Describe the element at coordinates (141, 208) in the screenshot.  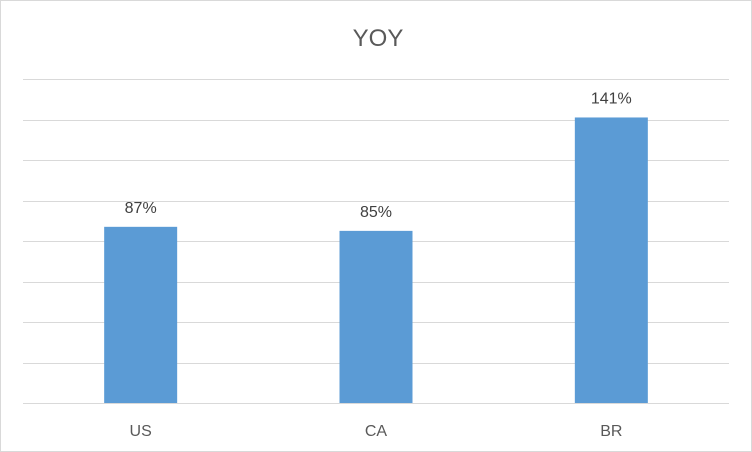
I see `data-label-us: 87%` at that location.